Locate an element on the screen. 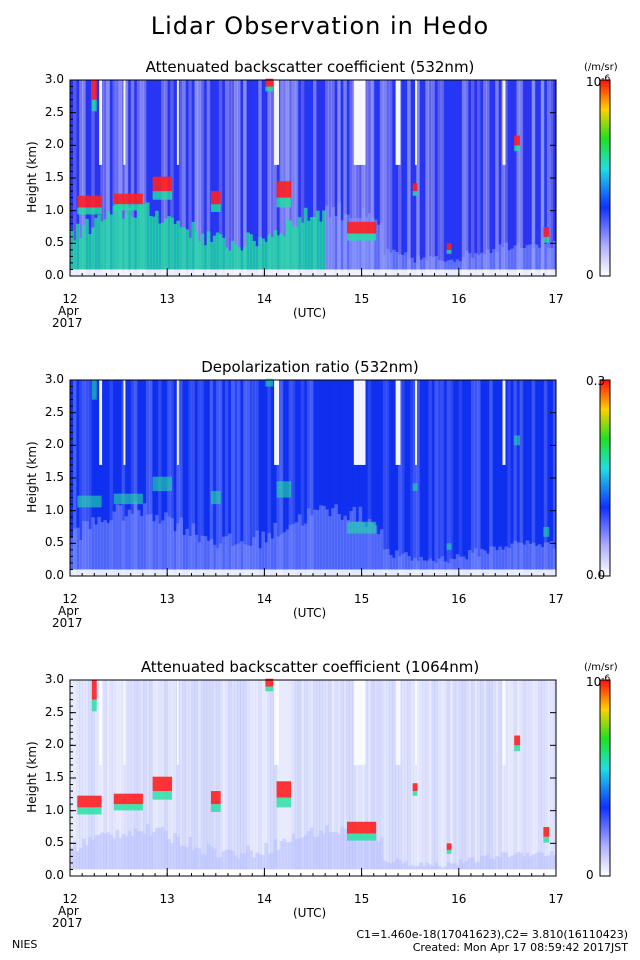 The height and width of the screenshot is (960, 640). depol-feature is located at coordinates (269, 382).